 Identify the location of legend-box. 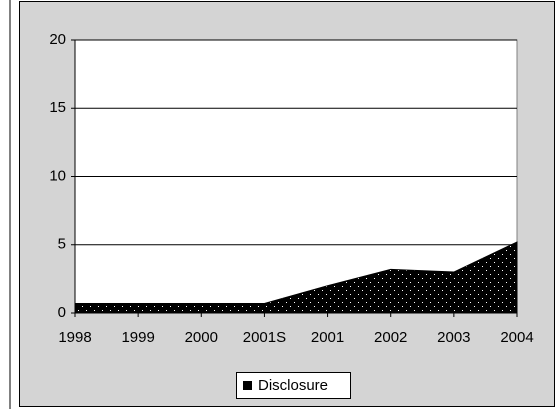
(293, 385).